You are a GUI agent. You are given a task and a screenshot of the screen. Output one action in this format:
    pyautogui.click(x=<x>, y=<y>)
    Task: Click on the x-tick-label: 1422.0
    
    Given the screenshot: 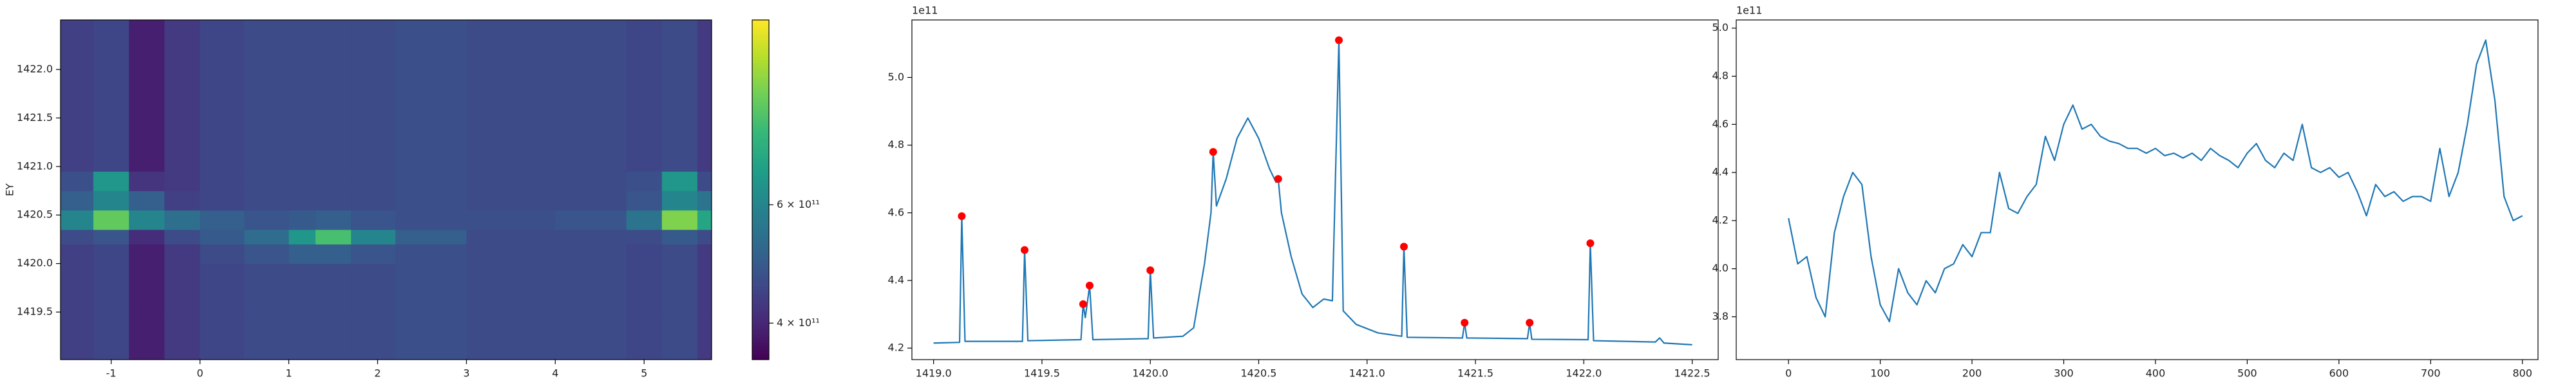 What is the action you would take?
    pyautogui.click(x=1584, y=373)
    